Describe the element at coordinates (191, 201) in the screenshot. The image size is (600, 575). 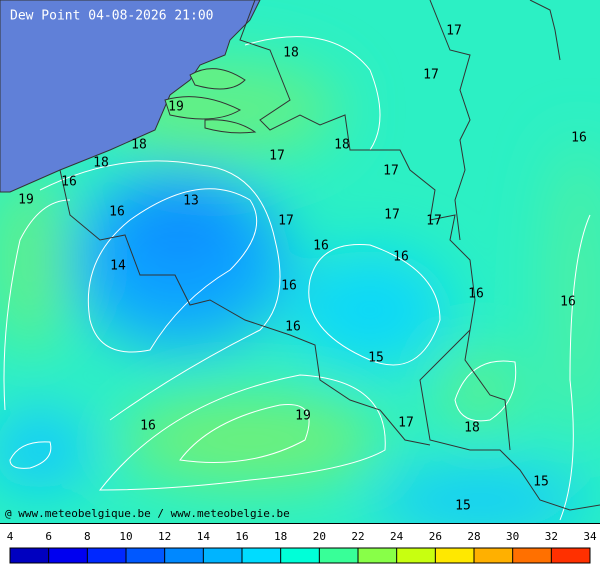
I see `contour-label: 13` at that location.